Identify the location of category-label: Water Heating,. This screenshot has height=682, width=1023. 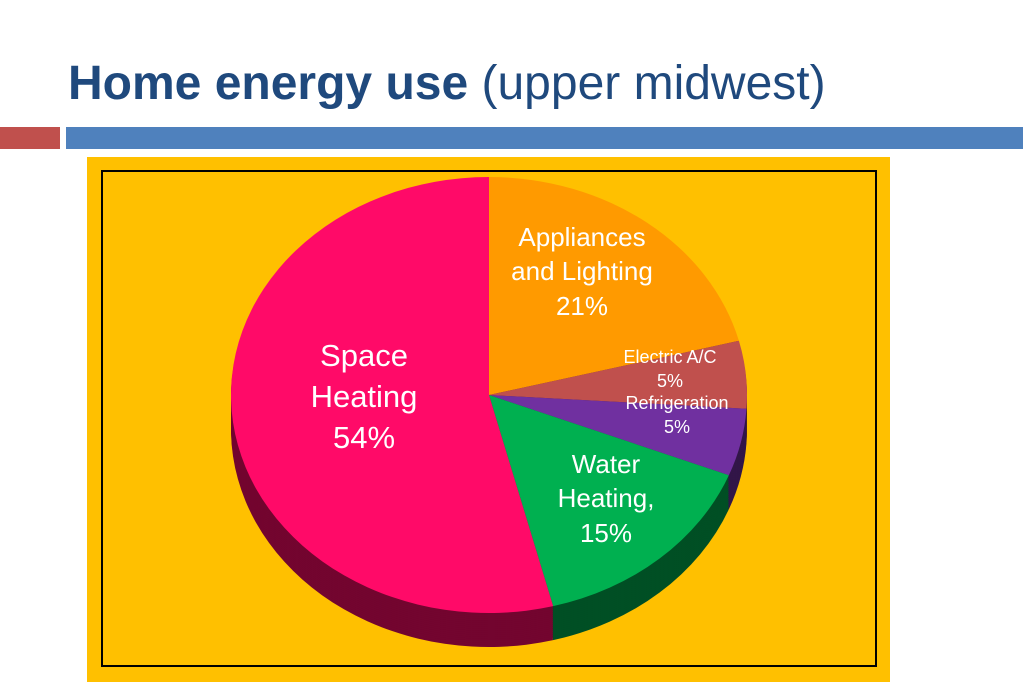
(606, 481).